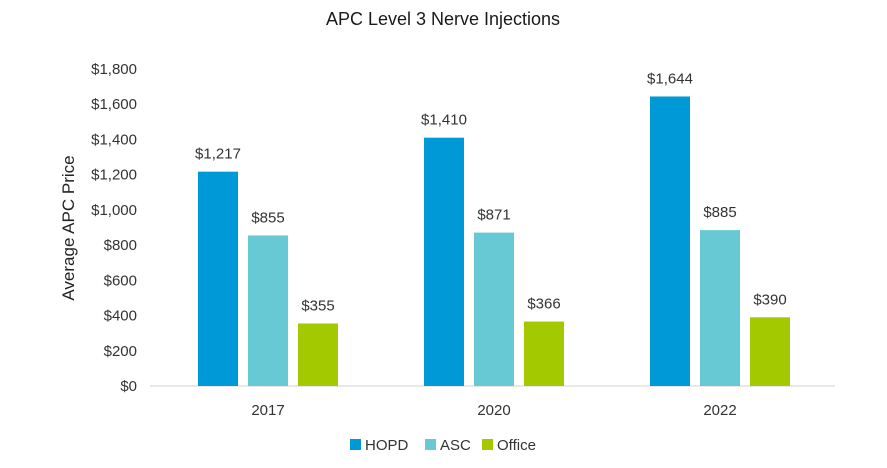  I want to click on chart-title: APC Level 3 Nerve Injections, so click(443, 19).